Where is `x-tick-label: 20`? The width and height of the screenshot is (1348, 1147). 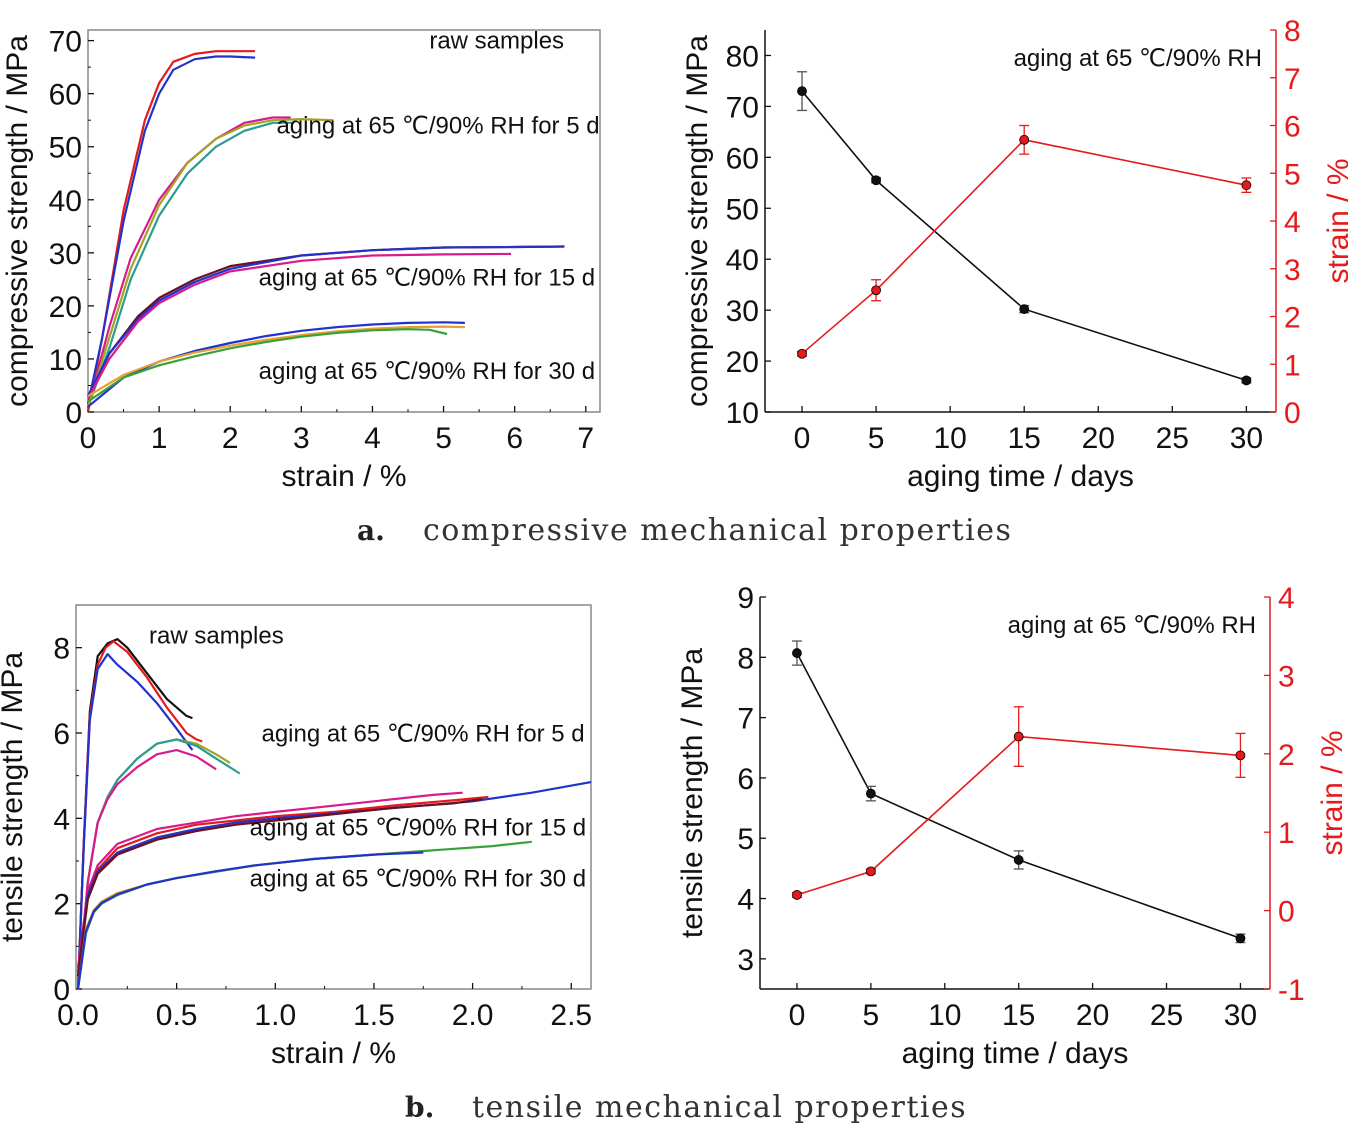 x-tick-label: 20 is located at coordinates (1092, 1015).